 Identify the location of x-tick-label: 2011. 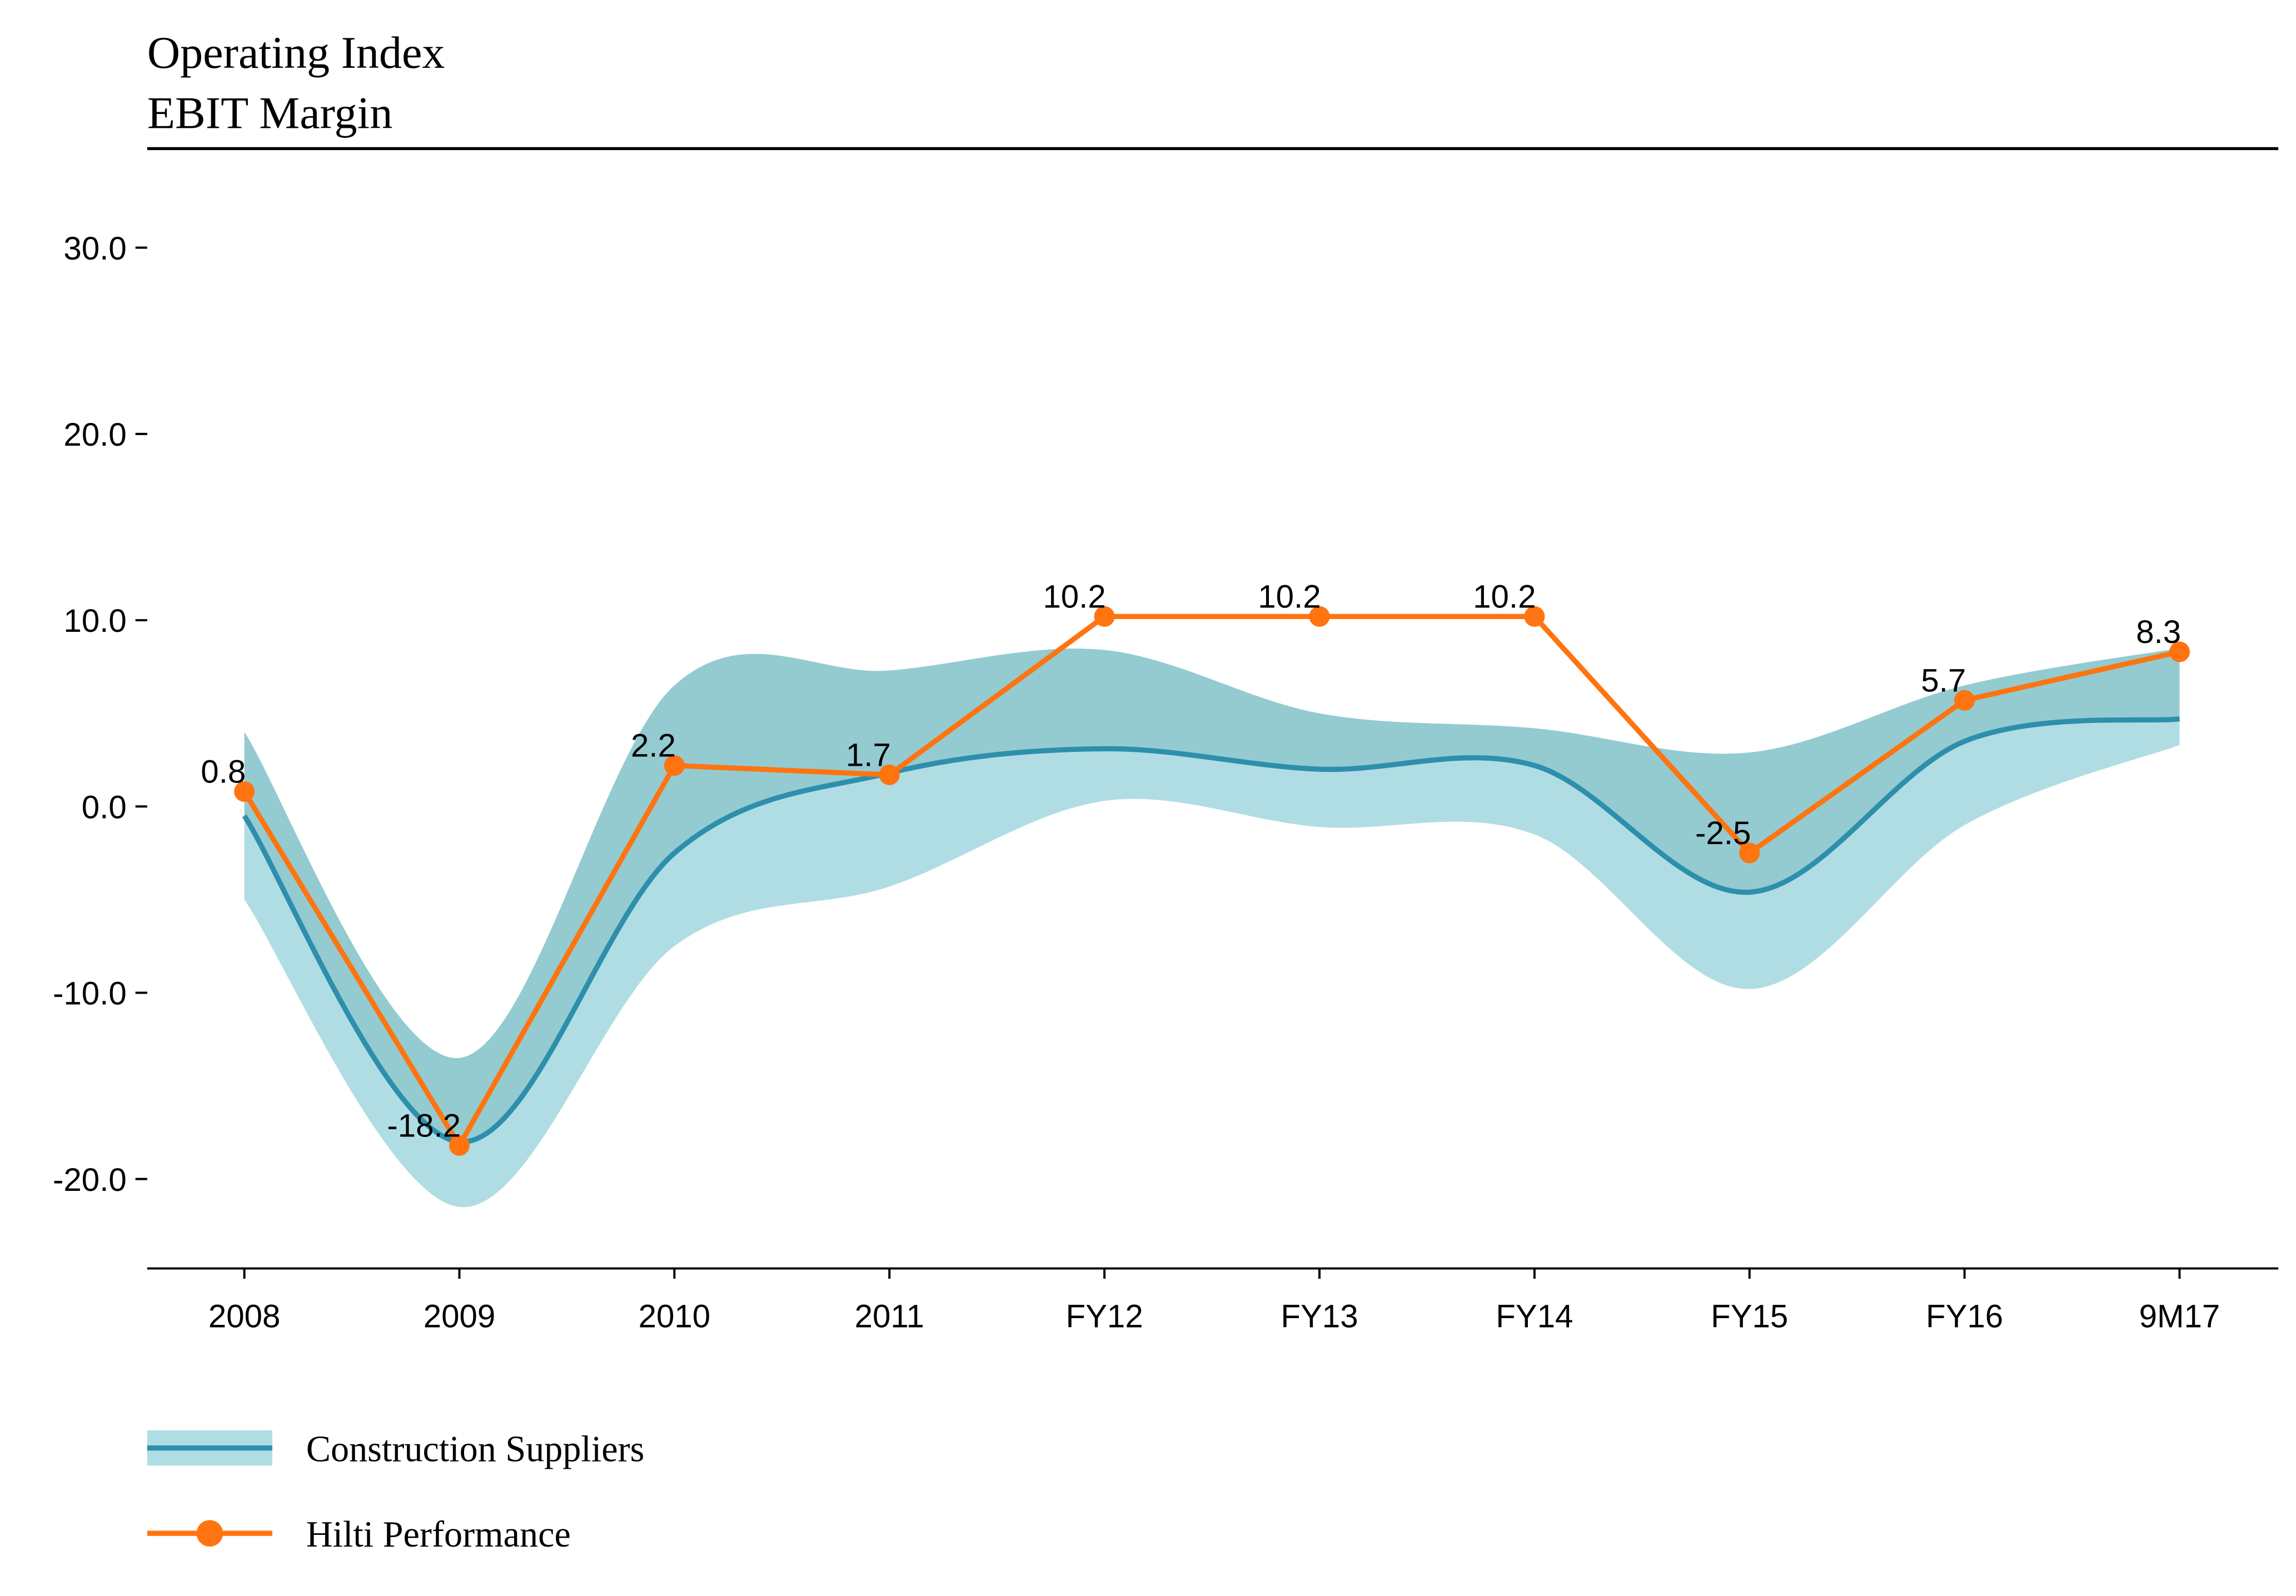
(889, 1316).